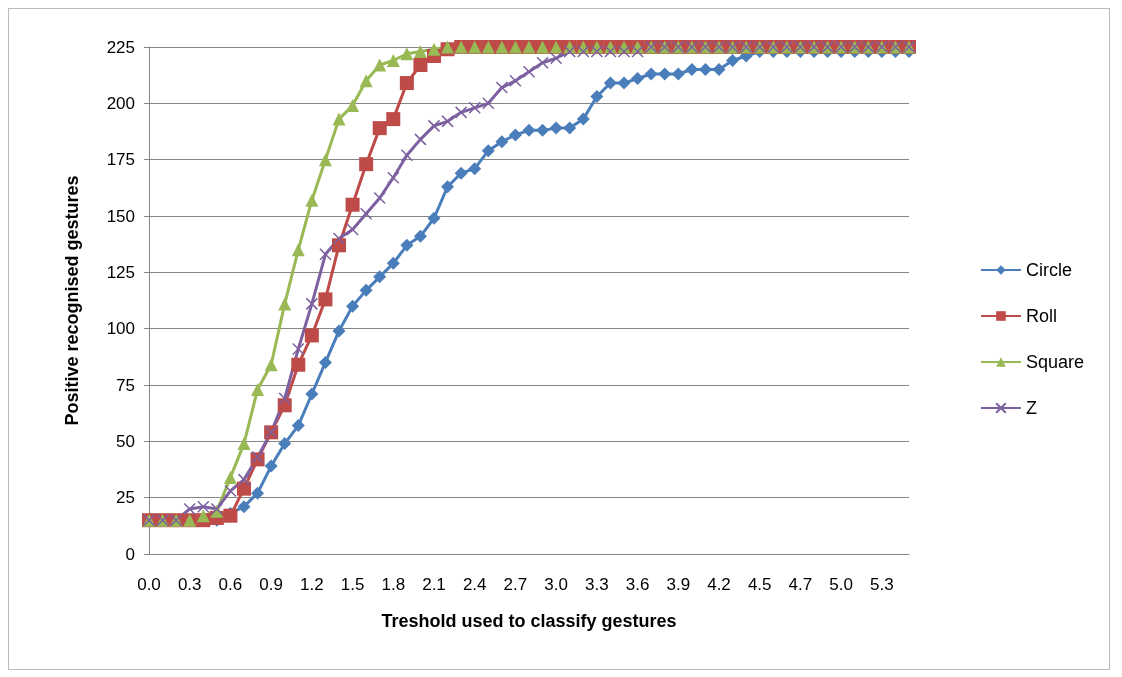 This screenshot has width=1122, height=677. What do you see at coordinates (1031, 408) in the screenshot?
I see `legend-label: Z` at bounding box center [1031, 408].